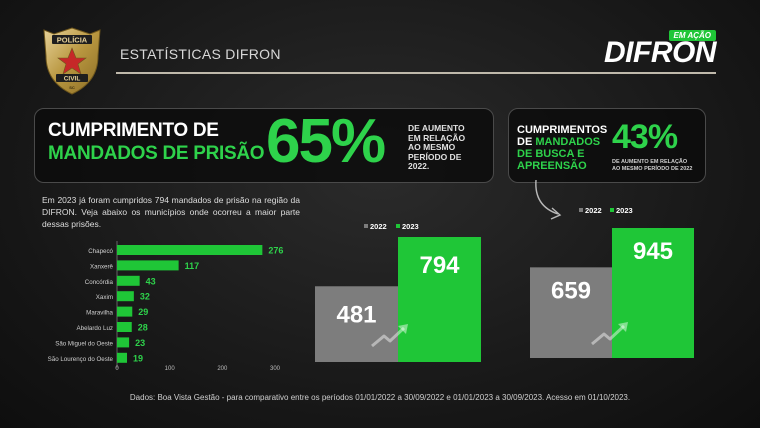  I want to click on category-label: Chapecó, so click(100, 251).